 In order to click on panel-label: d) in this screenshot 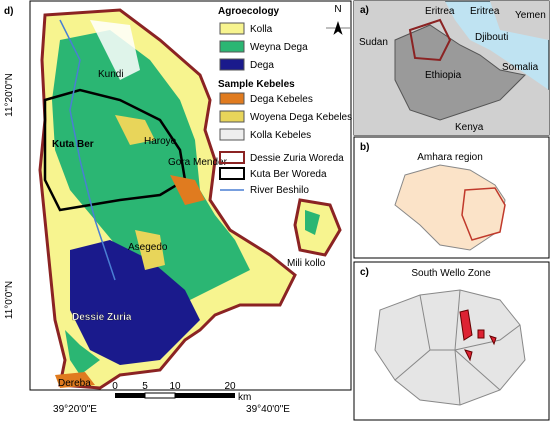, I will do `click(8, 11)`.